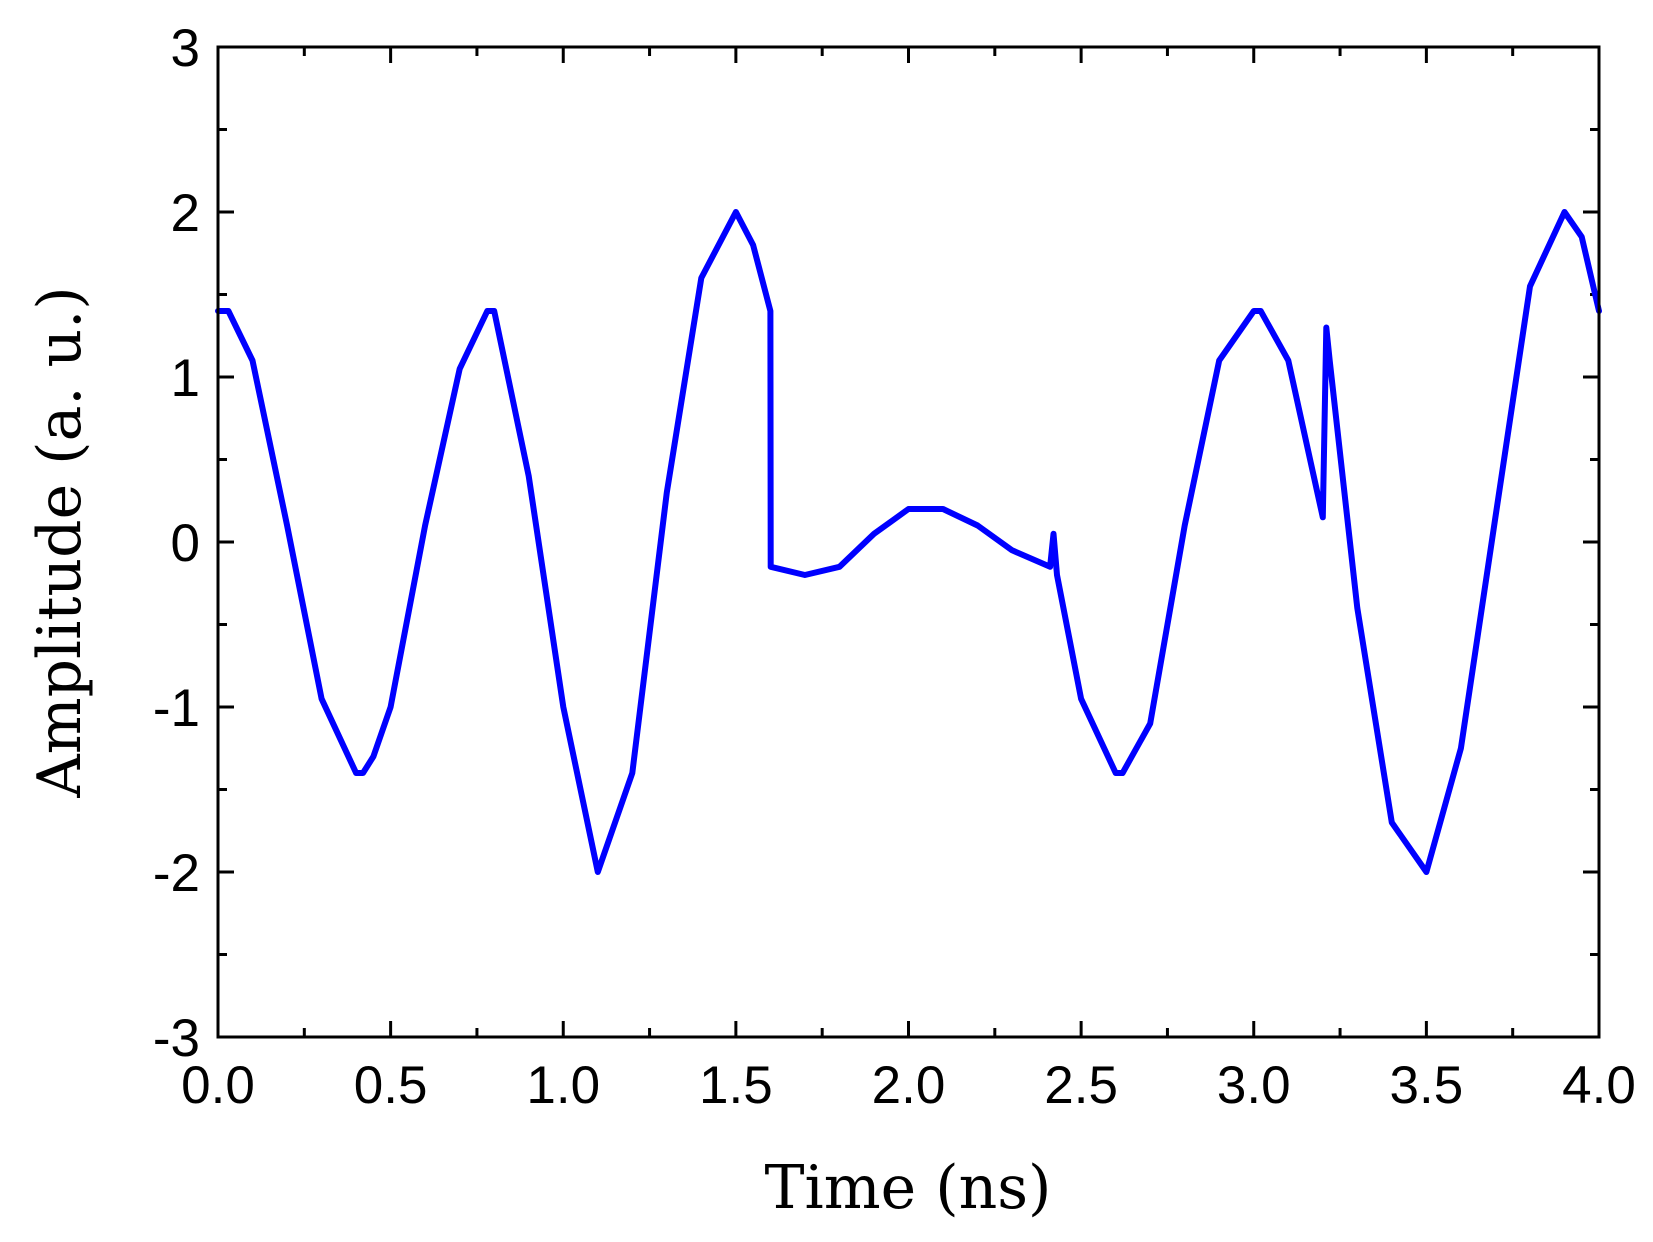 The image size is (1653, 1242). I want to click on x-tick-label: 3.5, so click(1427, 1085).